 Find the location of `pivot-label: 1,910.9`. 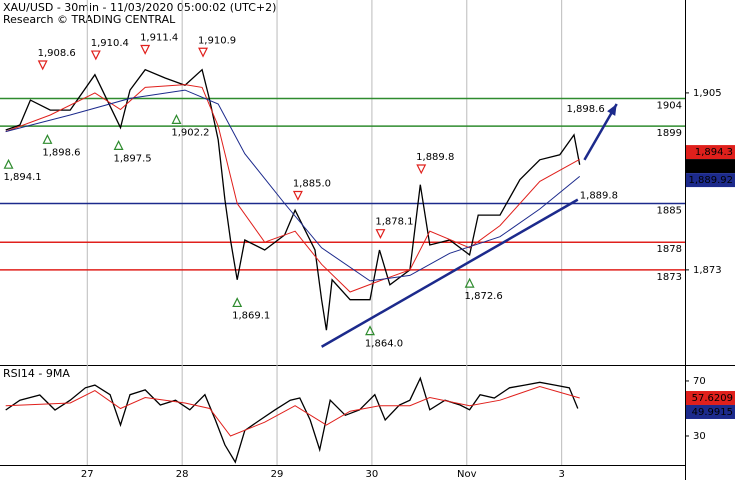

pivot-label: 1,910.9 is located at coordinates (217, 40).